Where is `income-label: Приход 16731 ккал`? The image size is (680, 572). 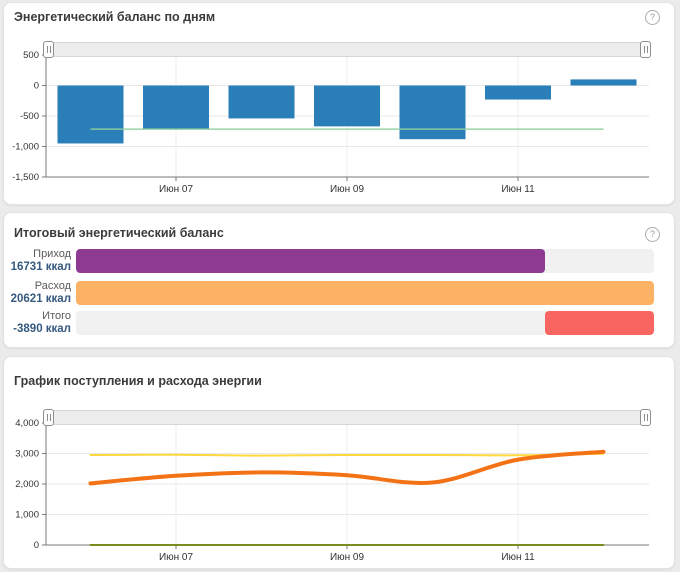 income-label: Приход 16731 ккал is located at coordinates (37, 261).